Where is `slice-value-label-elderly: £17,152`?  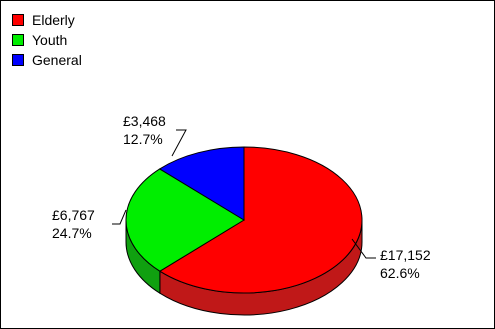 slice-value-label-elderly: £17,152 is located at coordinates (405, 255).